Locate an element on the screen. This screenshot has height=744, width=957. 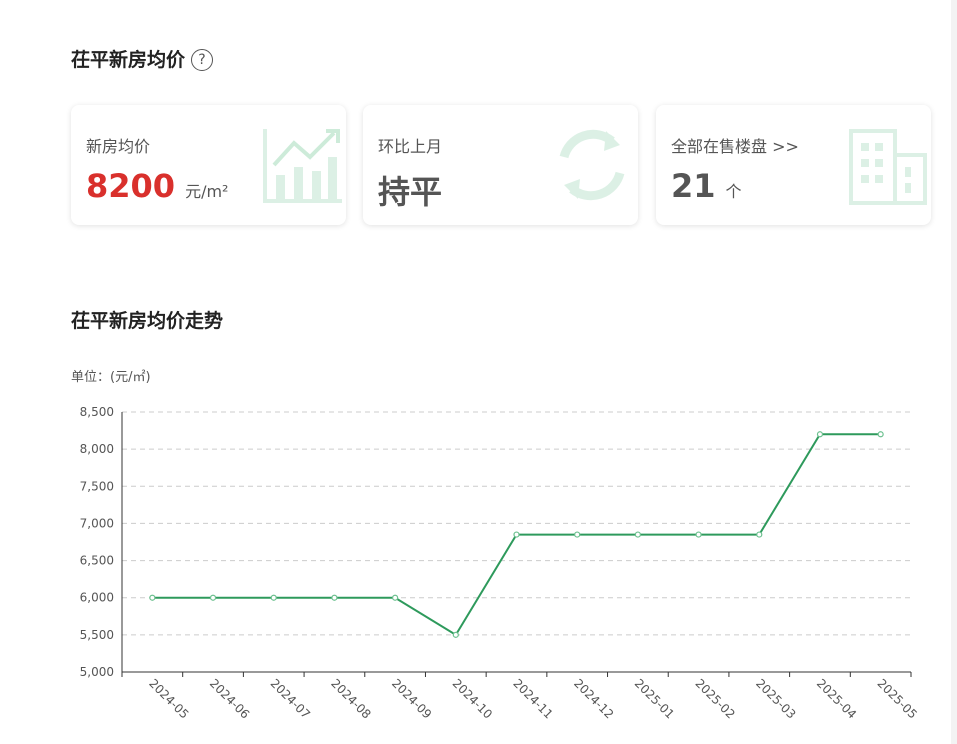
listings-value: 21 个 is located at coordinates (706, 186).